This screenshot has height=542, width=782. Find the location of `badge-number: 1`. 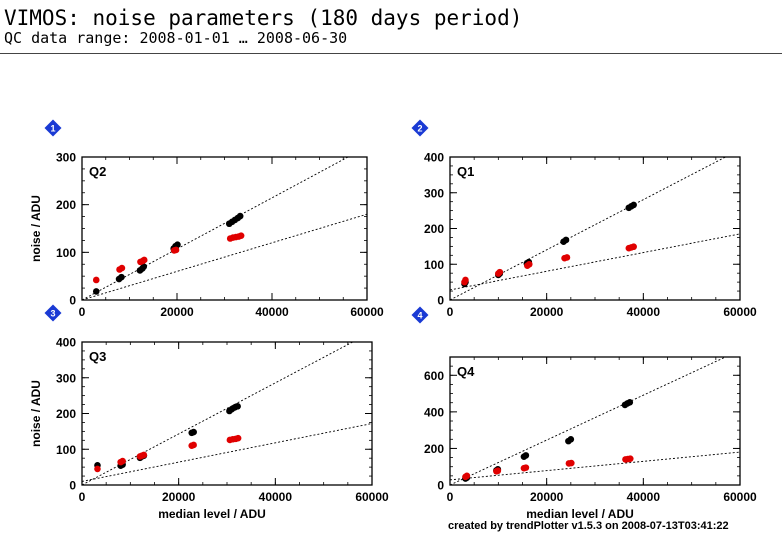

badge-number: 1 is located at coordinates (52, 129).